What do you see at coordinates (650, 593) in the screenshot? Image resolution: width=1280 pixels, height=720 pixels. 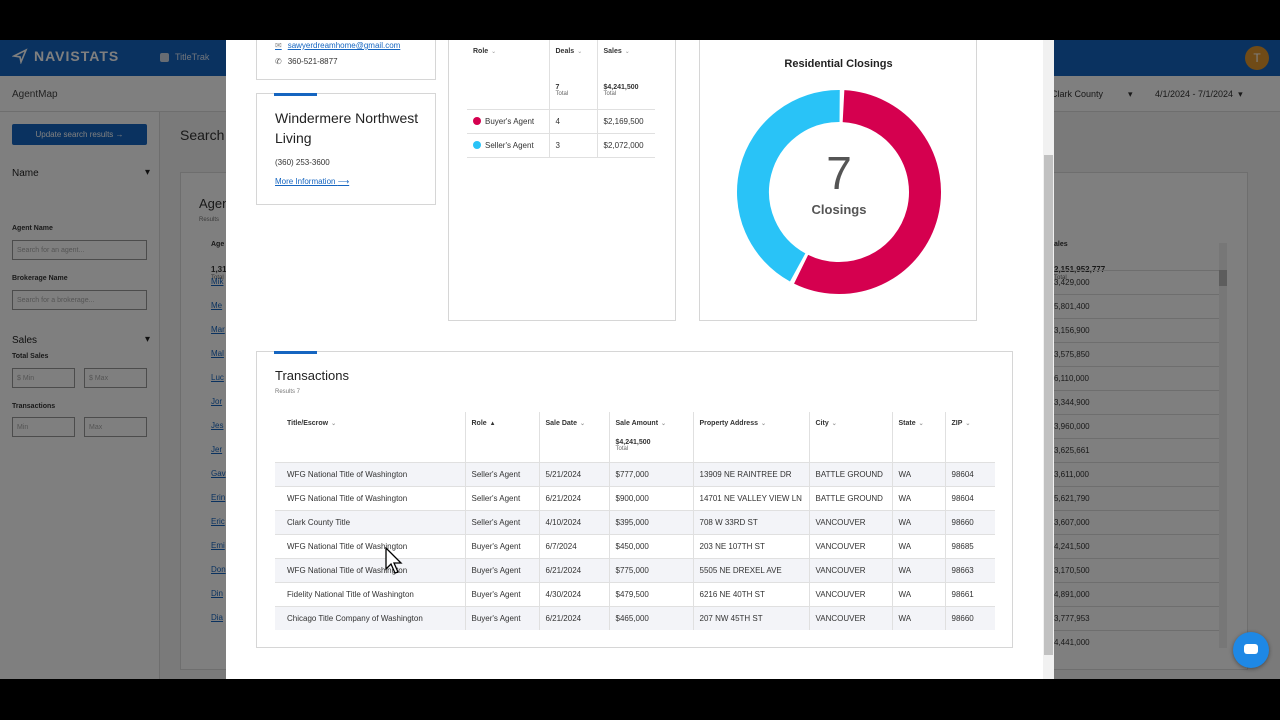 I see `sale-amount-cell: $479,500` at bounding box center [650, 593].